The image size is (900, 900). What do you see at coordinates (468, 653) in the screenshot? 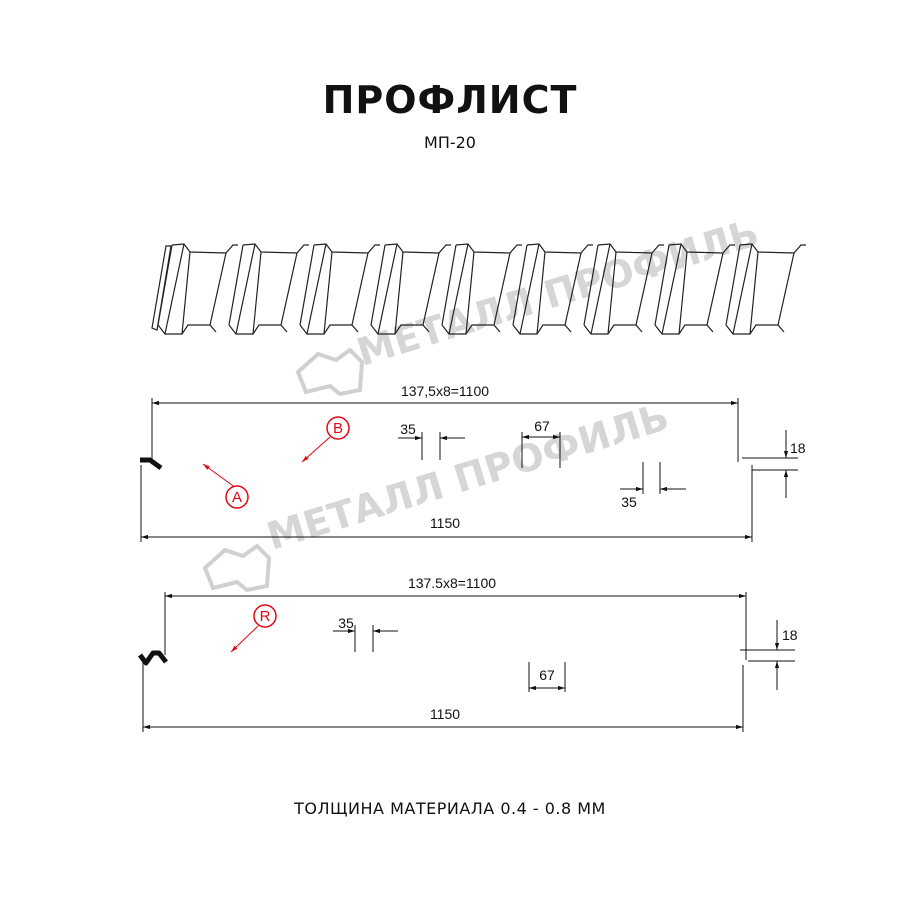
I see `profile-b: 137.5x8=1100 1150 35 67 18 R` at bounding box center [468, 653].